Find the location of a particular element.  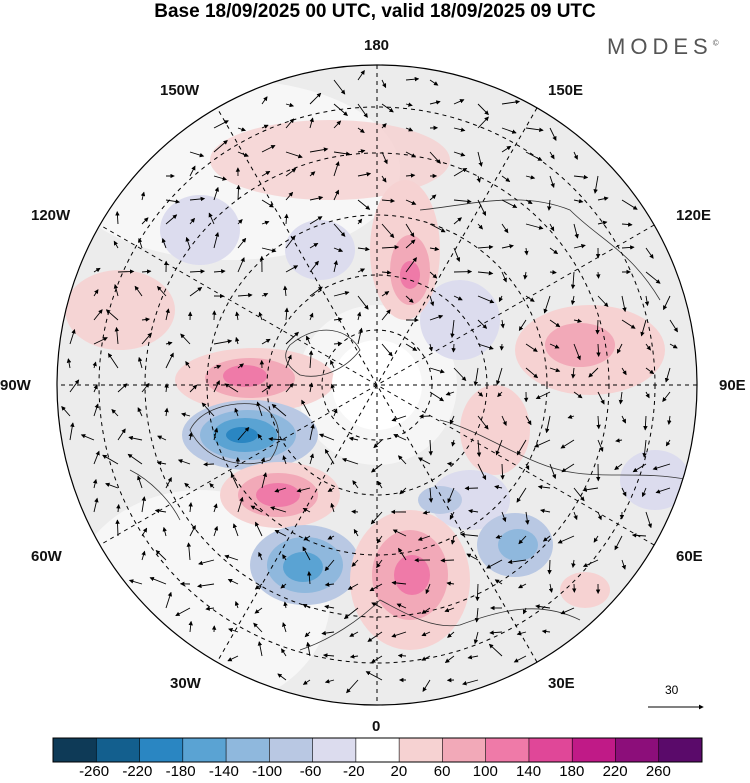

anomaly-region is located at coordinates (412, 575).